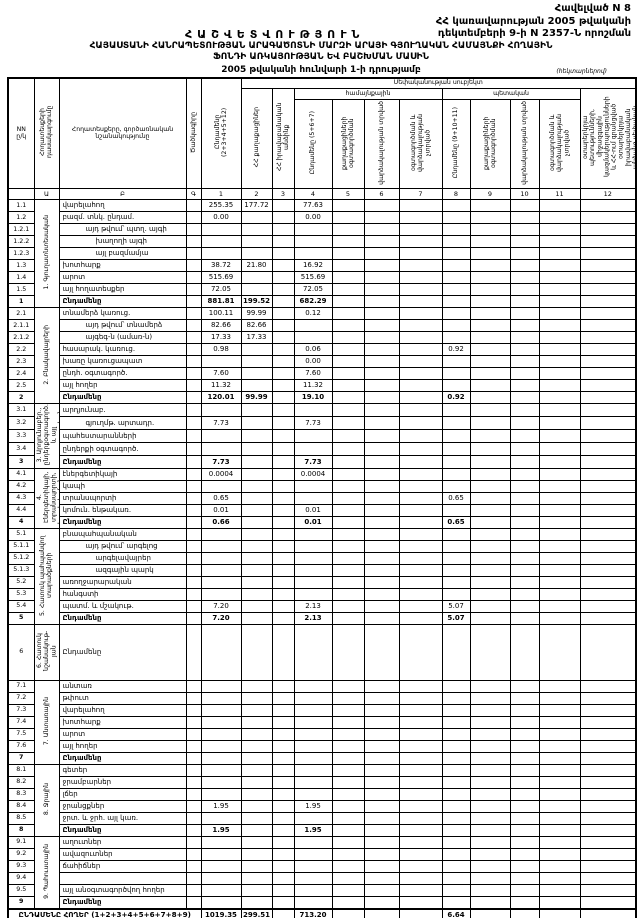 The width and height of the screenshot is (642, 918). What do you see at coordinates (322, 559) in the screenshot?
I see `table-row: 5.1.2 արգելավայրեր` at bounding box center [322, 559].